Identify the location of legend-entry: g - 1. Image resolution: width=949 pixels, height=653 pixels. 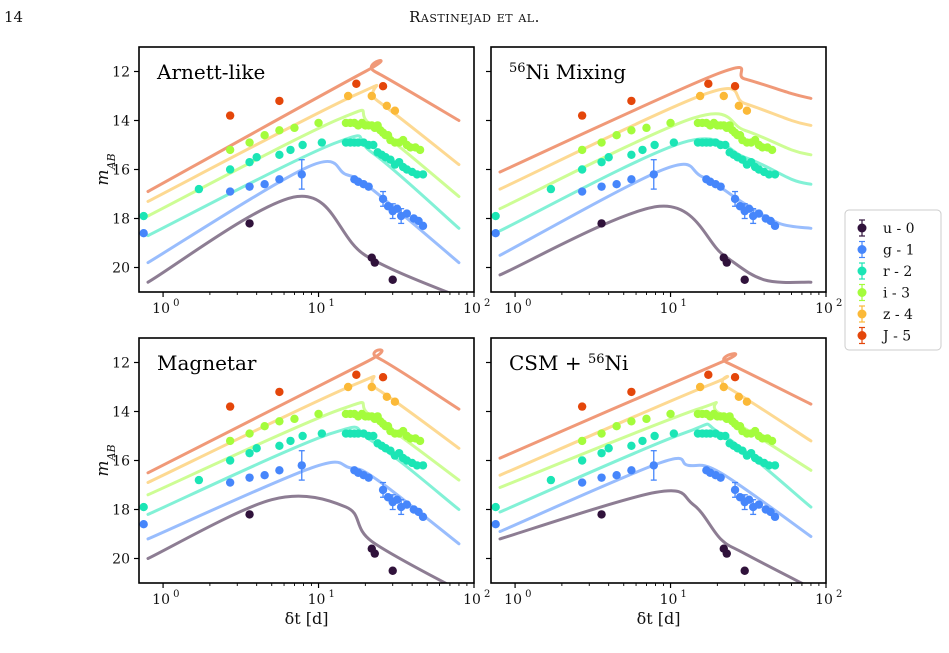
(886, 249).